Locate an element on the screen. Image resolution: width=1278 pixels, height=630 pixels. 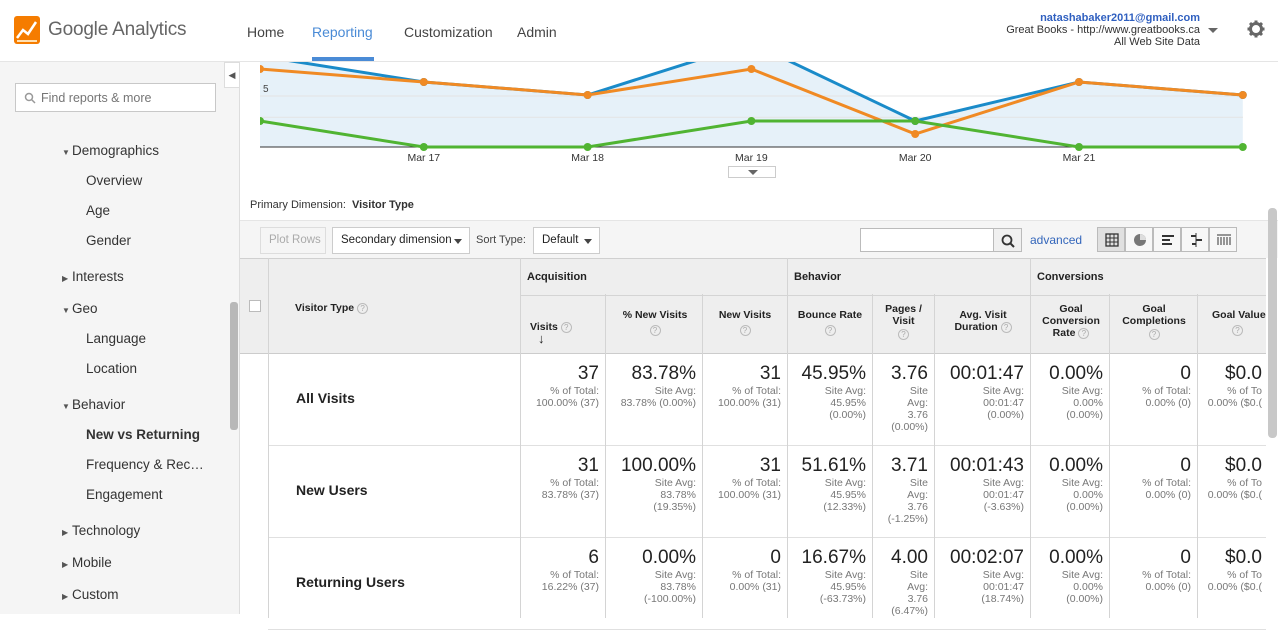
view-comparison-button is located at coordinates (1195, 239).